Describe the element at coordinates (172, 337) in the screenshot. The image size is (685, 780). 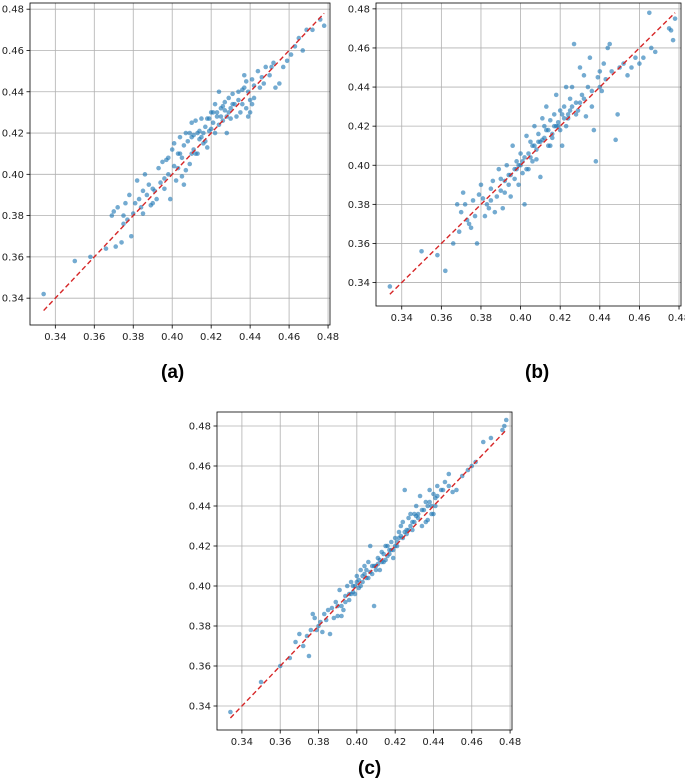
I see `x-tick-label-a: 0.40` at that location.